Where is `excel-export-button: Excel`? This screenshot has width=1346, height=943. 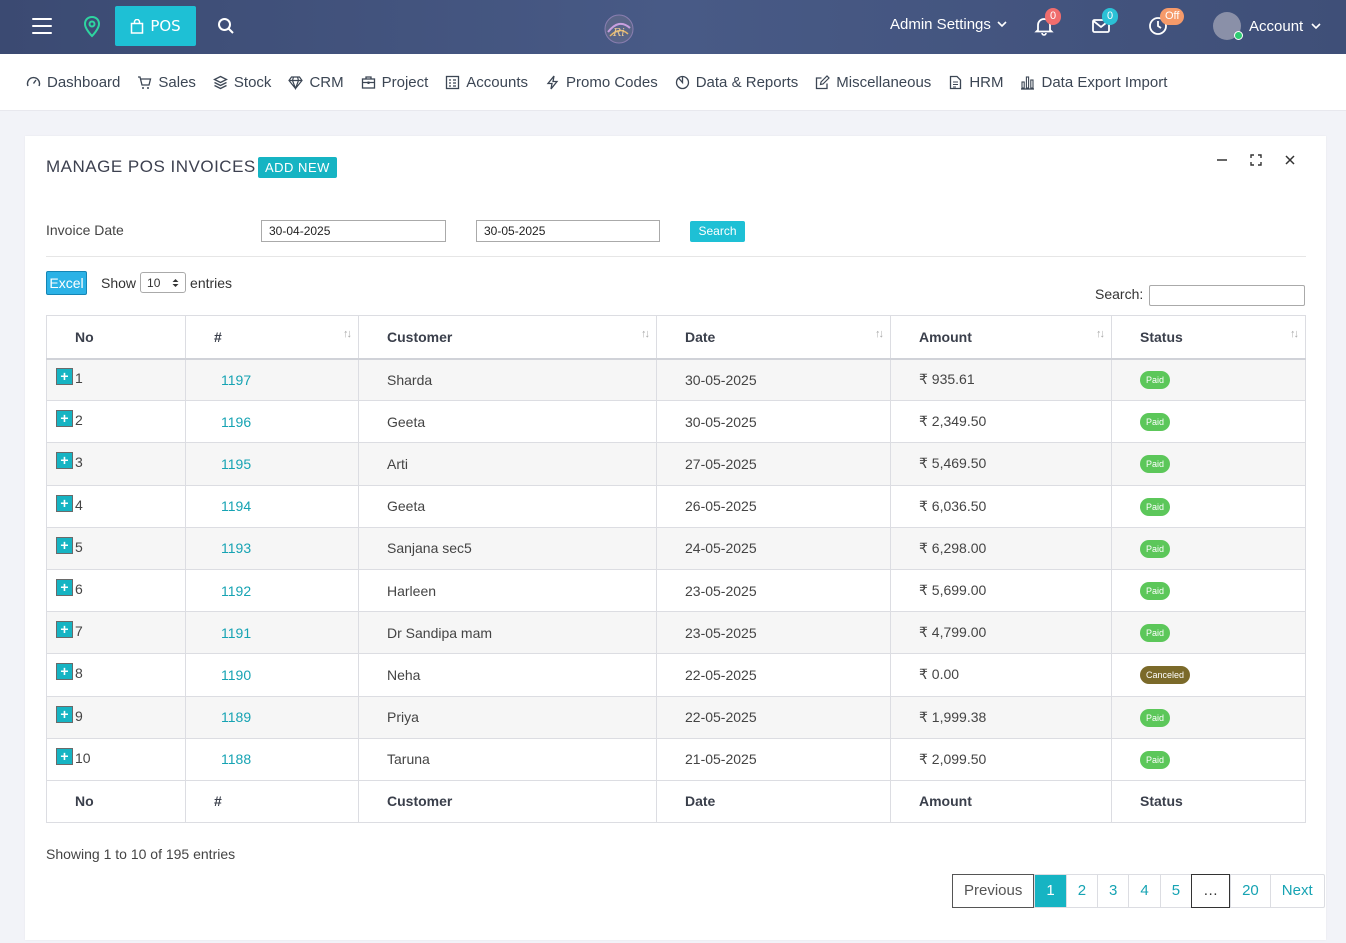
excel-export-button: Excel is located at coordinates (66, 283).